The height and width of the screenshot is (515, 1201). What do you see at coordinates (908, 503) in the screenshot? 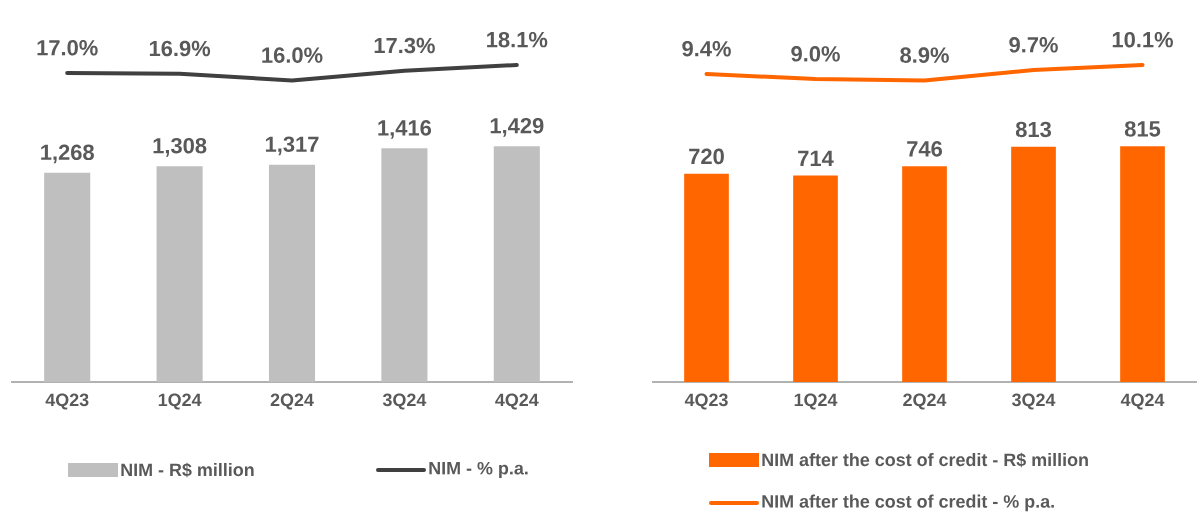
I see `legend-label: NIM after the cost of credit - % p.a.` at bounding box center [908, 503].